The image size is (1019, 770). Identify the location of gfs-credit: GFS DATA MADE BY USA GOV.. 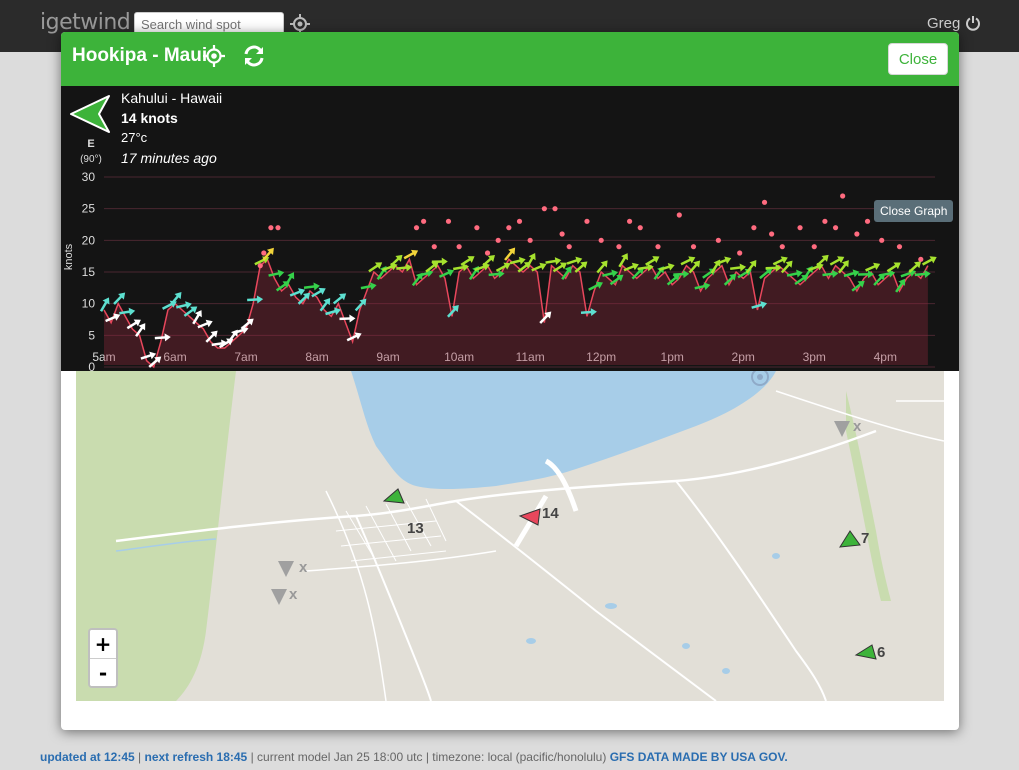
(698, 757).